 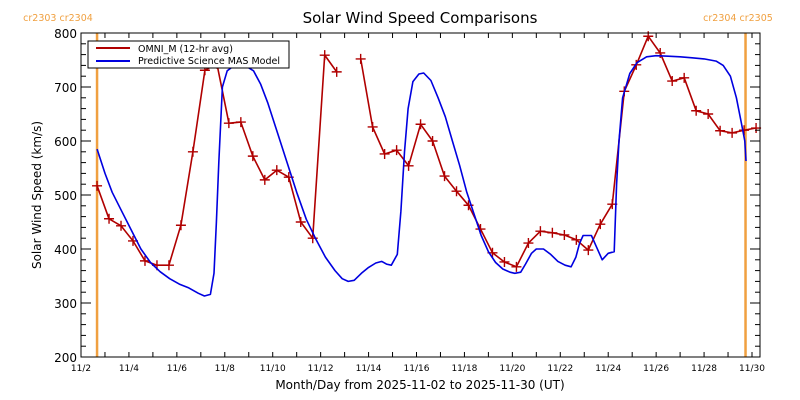 What do you see at coordinates (608, 369) in the screenshot?
I see `x-tick-label: 11/24` at bounding box center [608, 369].